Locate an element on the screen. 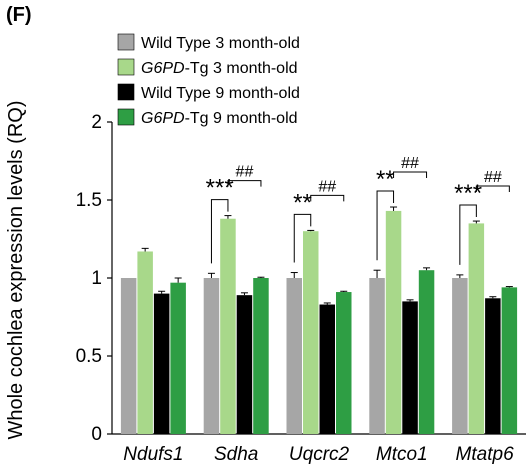 The image size is (529, 466). panel-label: (F) is located at coordinates (19, 15).